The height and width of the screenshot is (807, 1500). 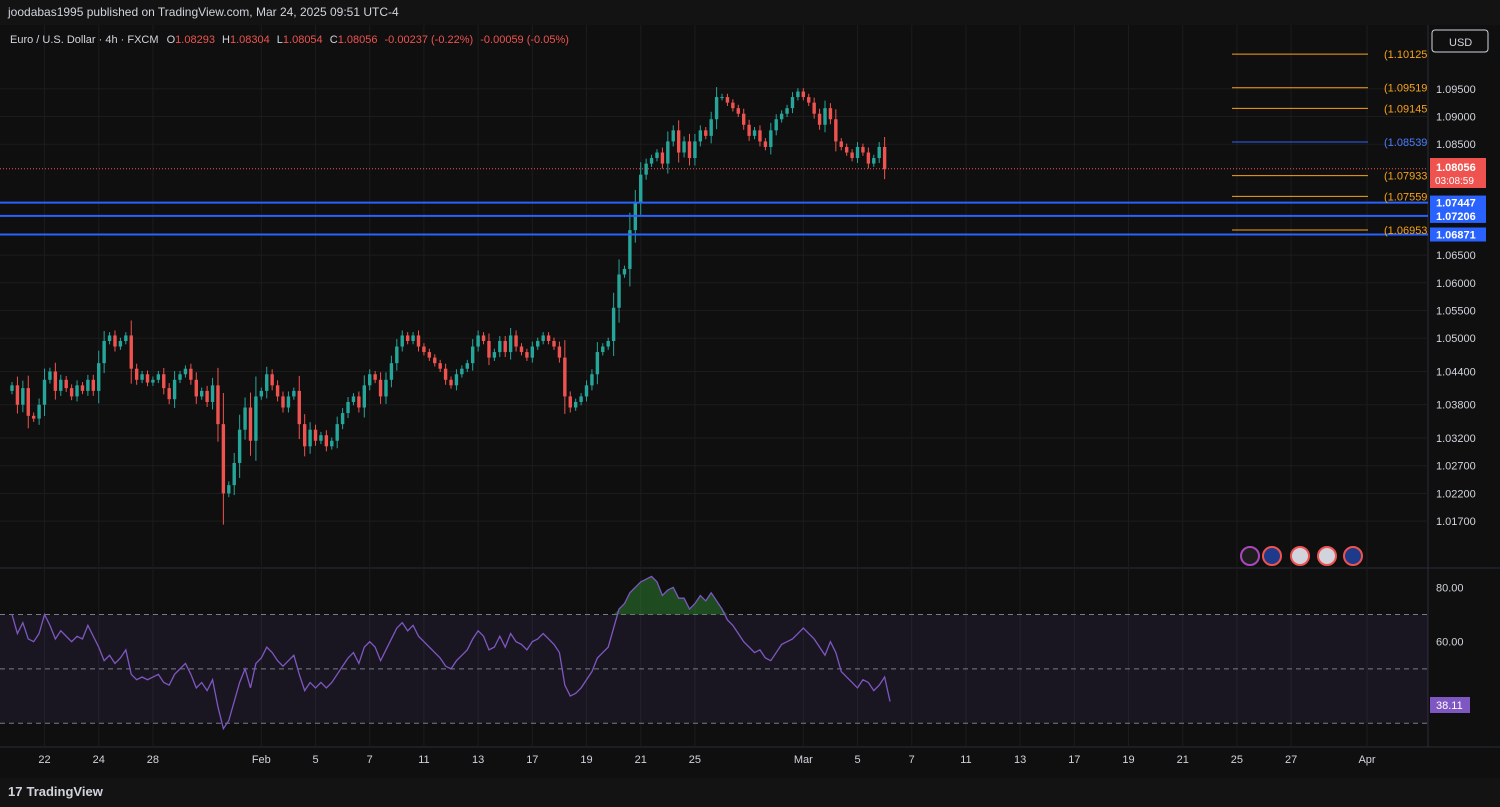 I want to click on us-flag-icon, so click(x=1300, y=556).